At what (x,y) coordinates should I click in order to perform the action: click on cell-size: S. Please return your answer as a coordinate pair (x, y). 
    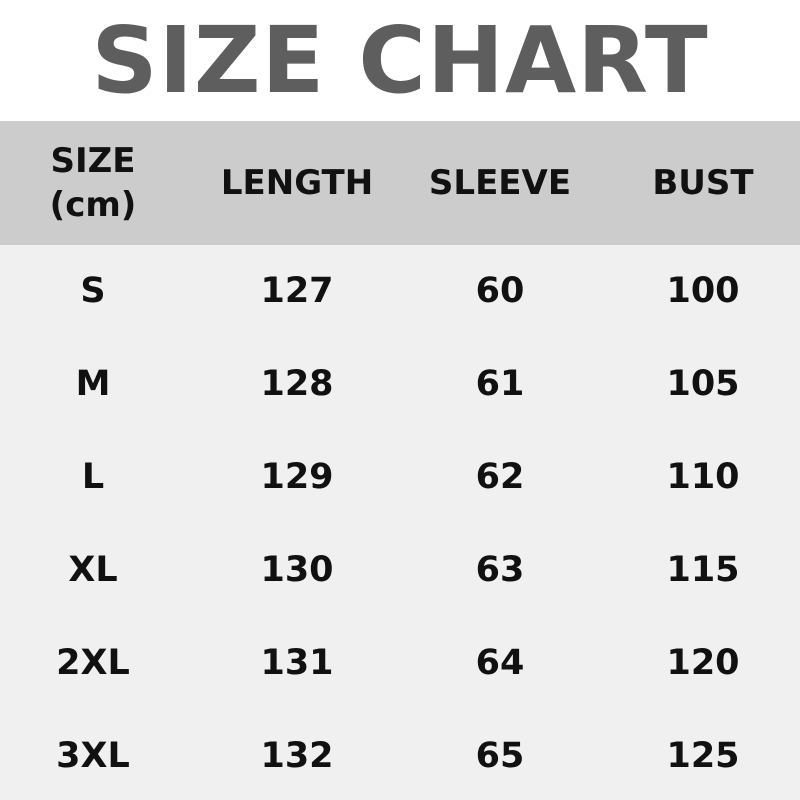
    Looking at the image, I should click on (93, 291).